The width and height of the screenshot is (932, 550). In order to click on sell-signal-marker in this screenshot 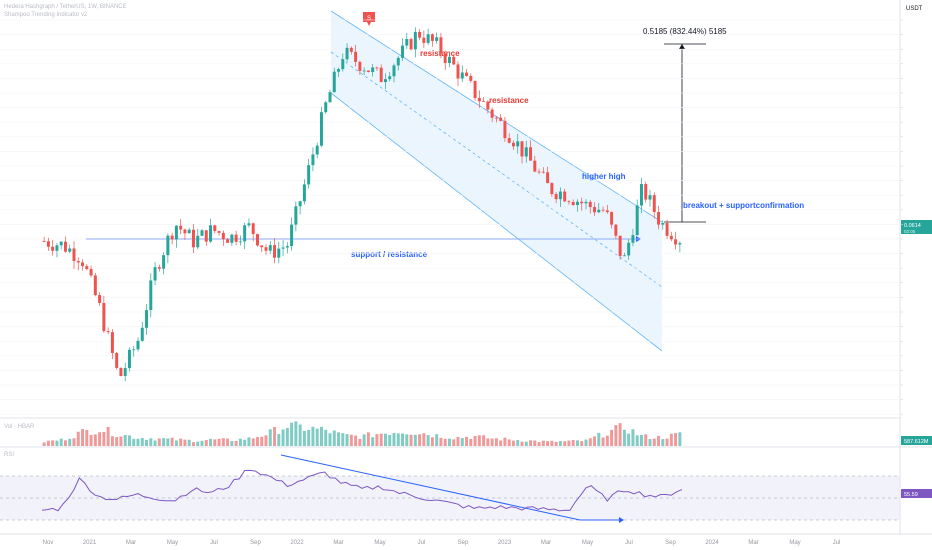, I will do `click(369, 19)`.